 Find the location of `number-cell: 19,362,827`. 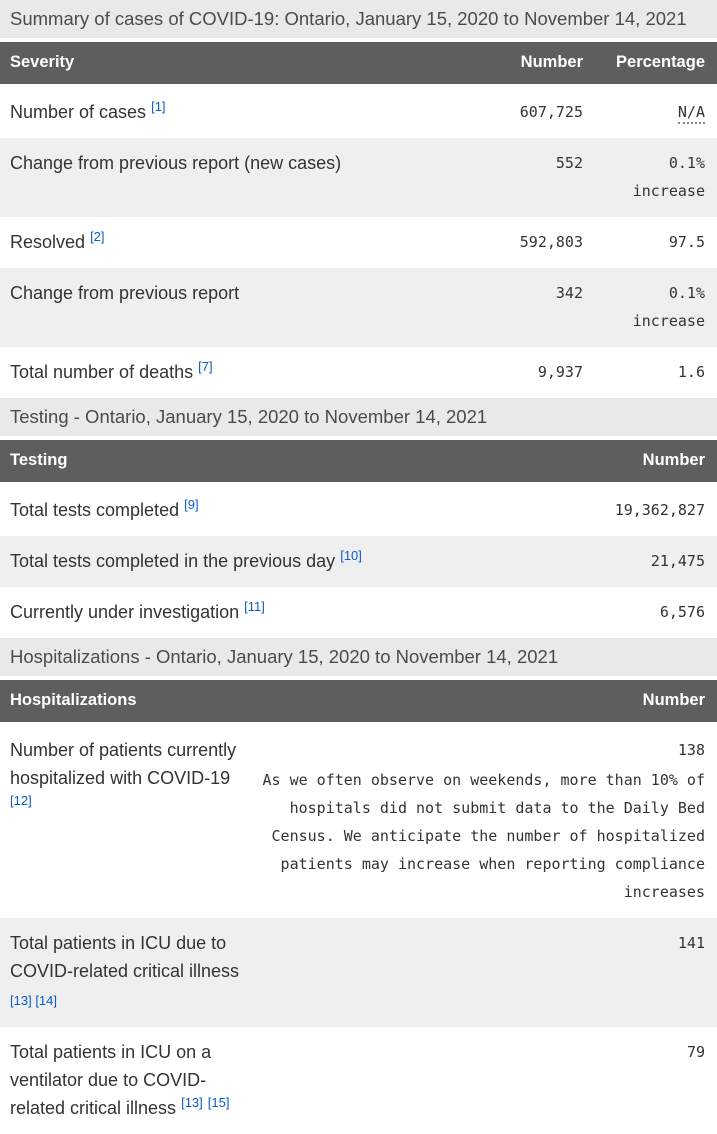

number-cell: 19,362,827 is located at coordinates (659, 510).